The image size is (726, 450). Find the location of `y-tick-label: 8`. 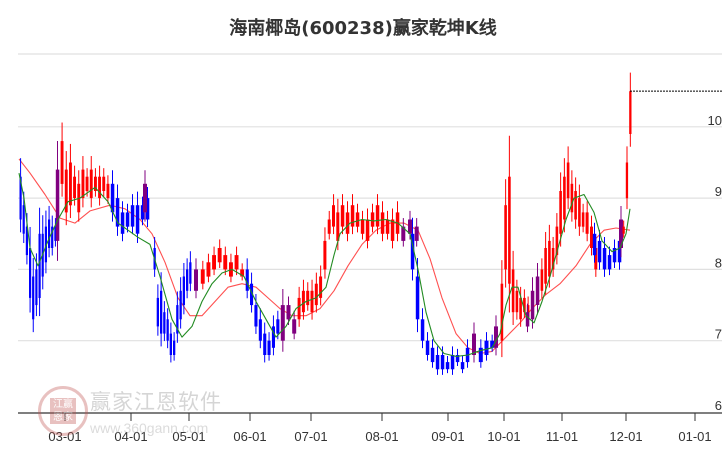

y-tick-label: 8 is located at coordinates (718, 262).